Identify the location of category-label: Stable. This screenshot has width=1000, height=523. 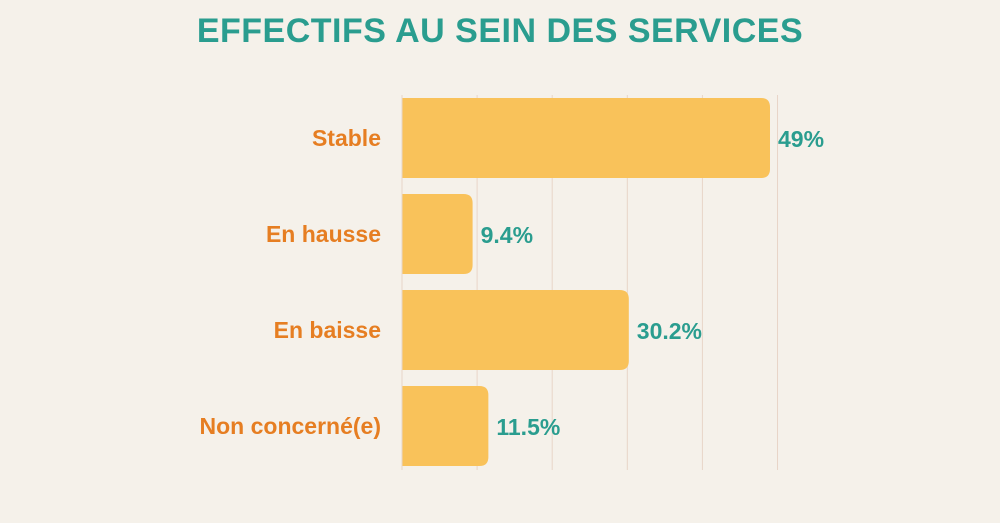
(346, 138).